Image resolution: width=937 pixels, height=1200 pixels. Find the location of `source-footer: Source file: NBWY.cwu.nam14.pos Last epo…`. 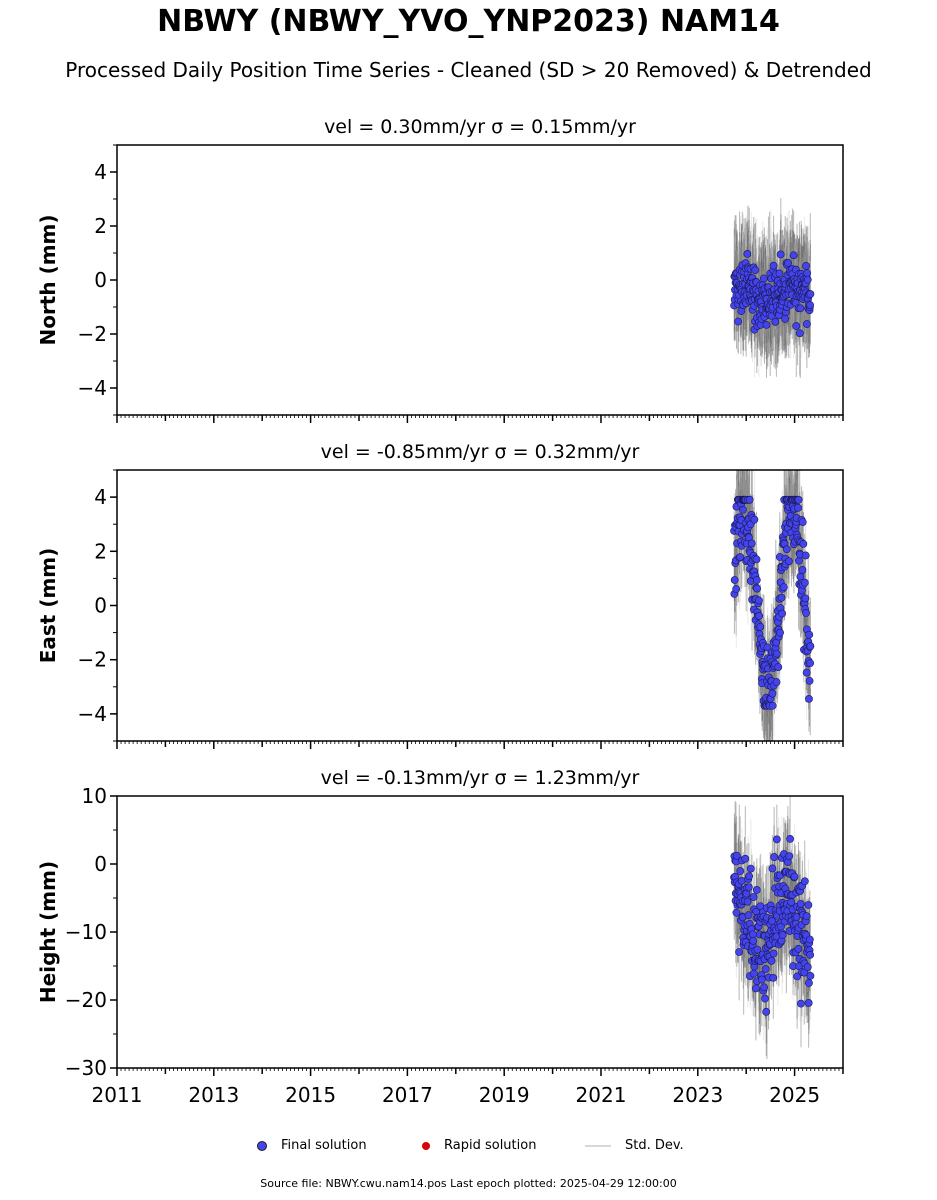

source-footer: Source file: NBWY.cwu.nam14.pos Last epo… is located at coordinates (468, 1183).